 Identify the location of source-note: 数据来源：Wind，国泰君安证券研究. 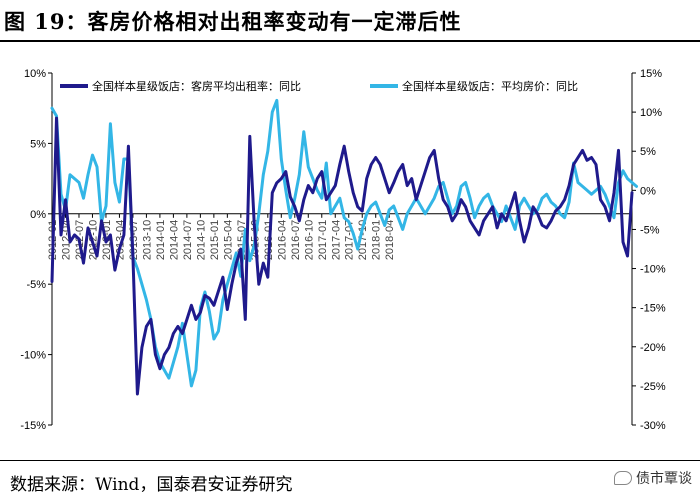
(151, 485).